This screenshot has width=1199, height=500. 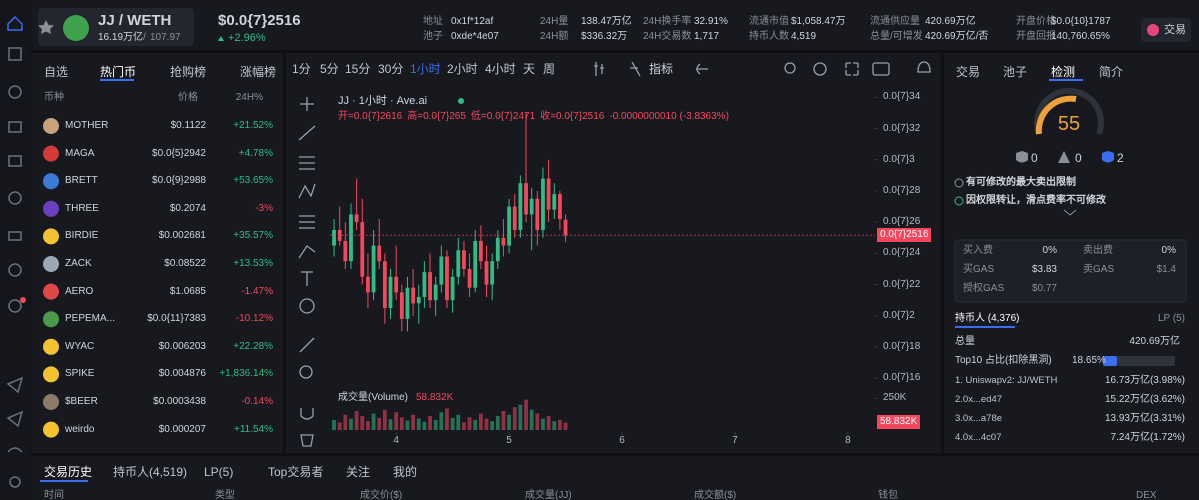 What do you see at coordinates (68, 472) in the screenshot?
I see `bottom-tab: 交易历史` at bounding box center [68, 472].